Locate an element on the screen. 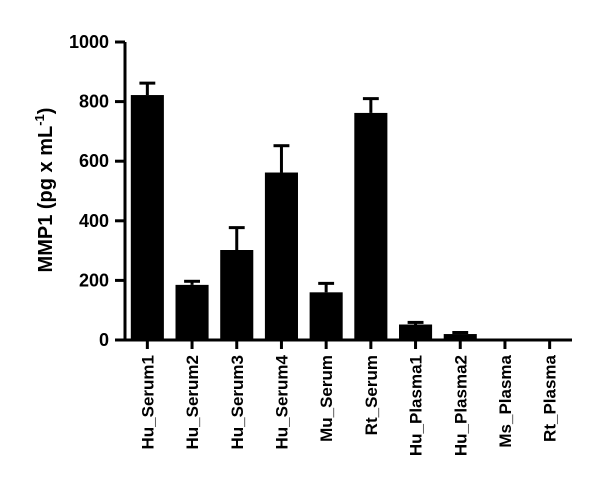 Image resolution: width=600 pixels, height=500 pixels. x-tick-label-Mu_Serum: Mu_Serum is located at coordinates (326, 398).